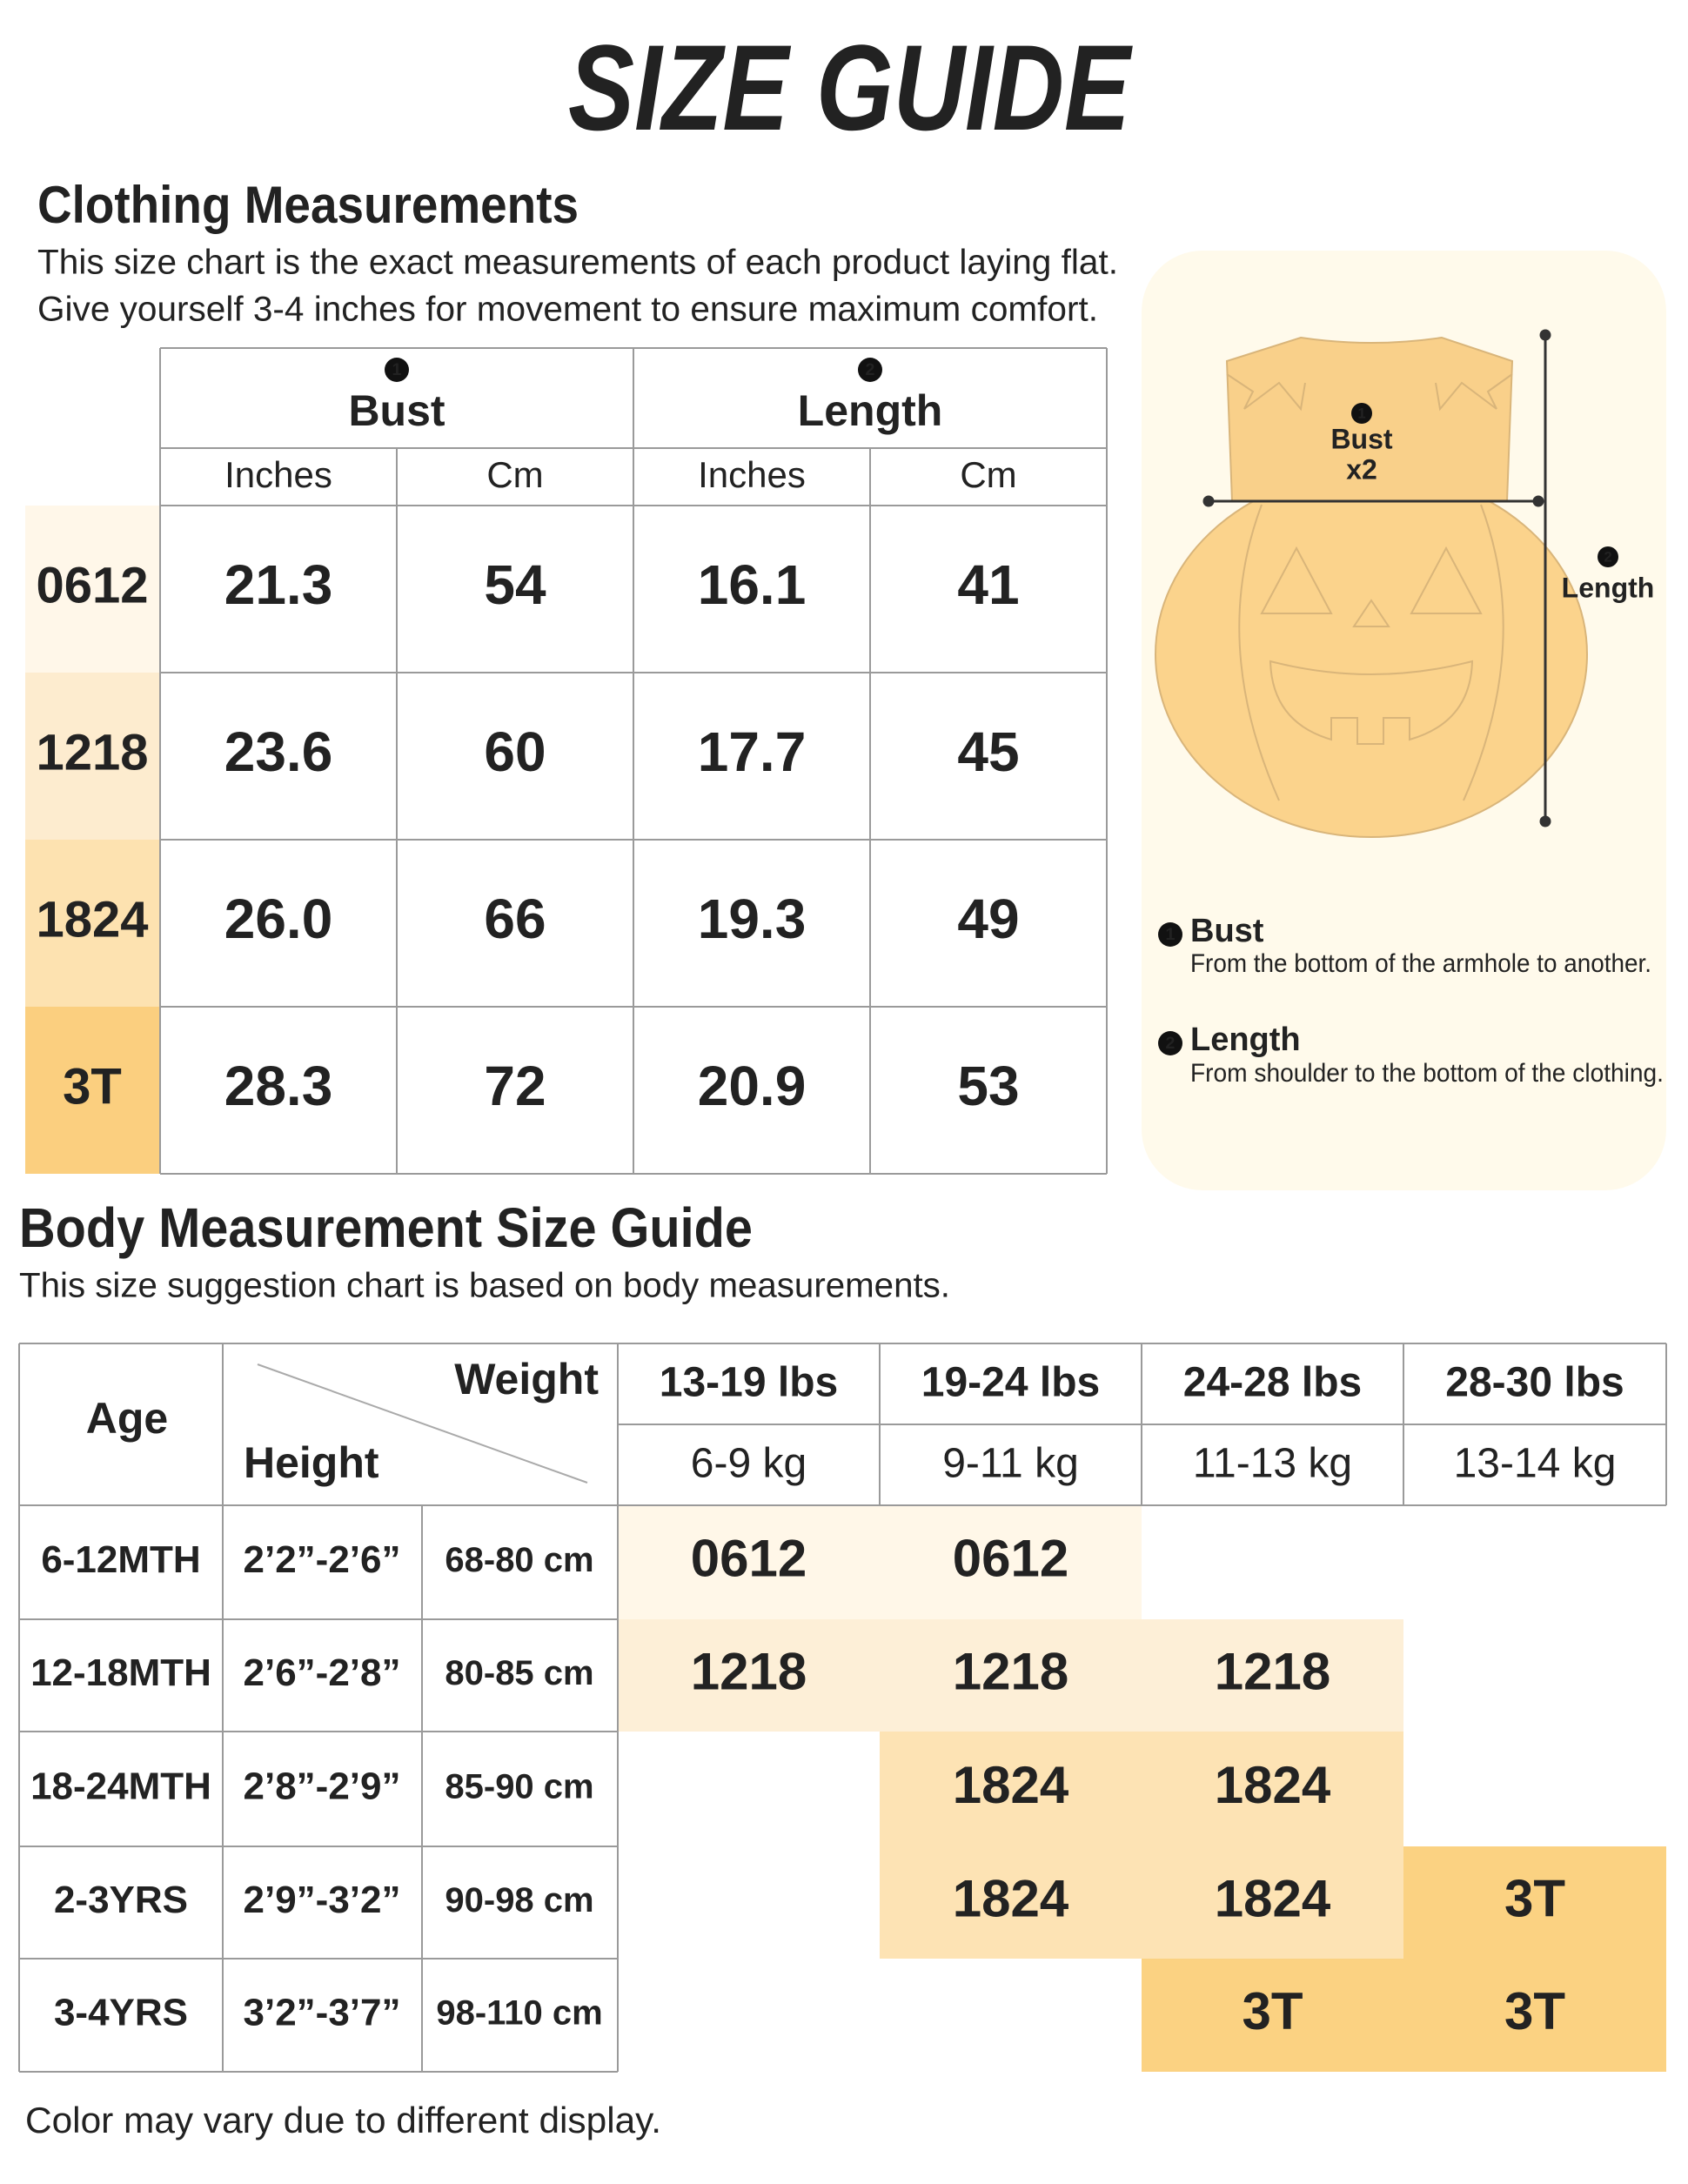 The width and height of the screenshot is (1688, 2184). Describe the element at coordinates (749, 1464) in the screenshot. I see `weight-kg: 6-9 kg` at that location.